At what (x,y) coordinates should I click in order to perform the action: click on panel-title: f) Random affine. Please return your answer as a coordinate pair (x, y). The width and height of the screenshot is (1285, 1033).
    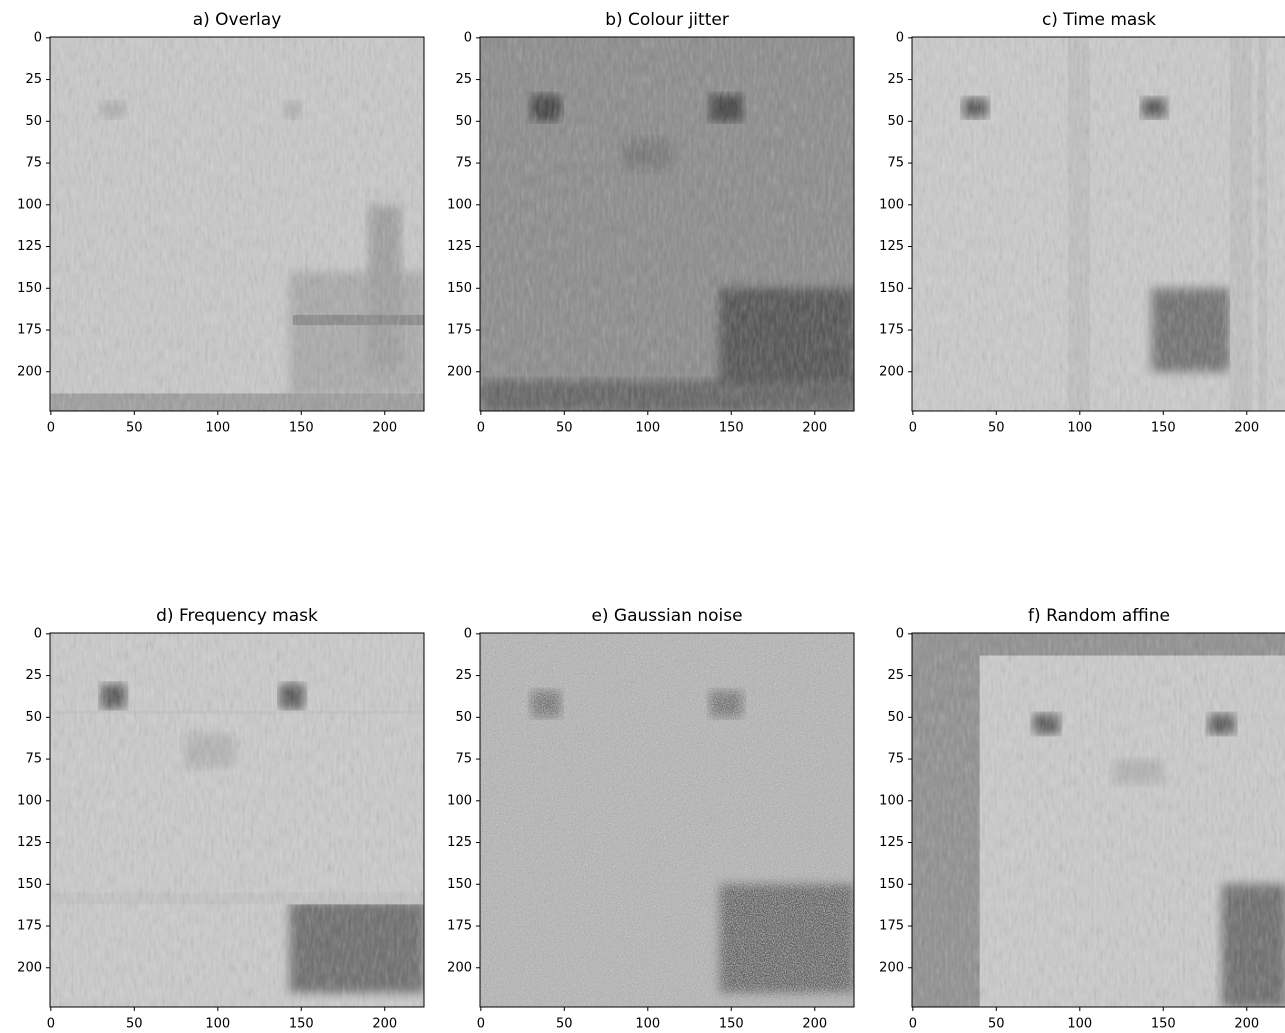
    Looking at the image, I should click on (1099, 616).